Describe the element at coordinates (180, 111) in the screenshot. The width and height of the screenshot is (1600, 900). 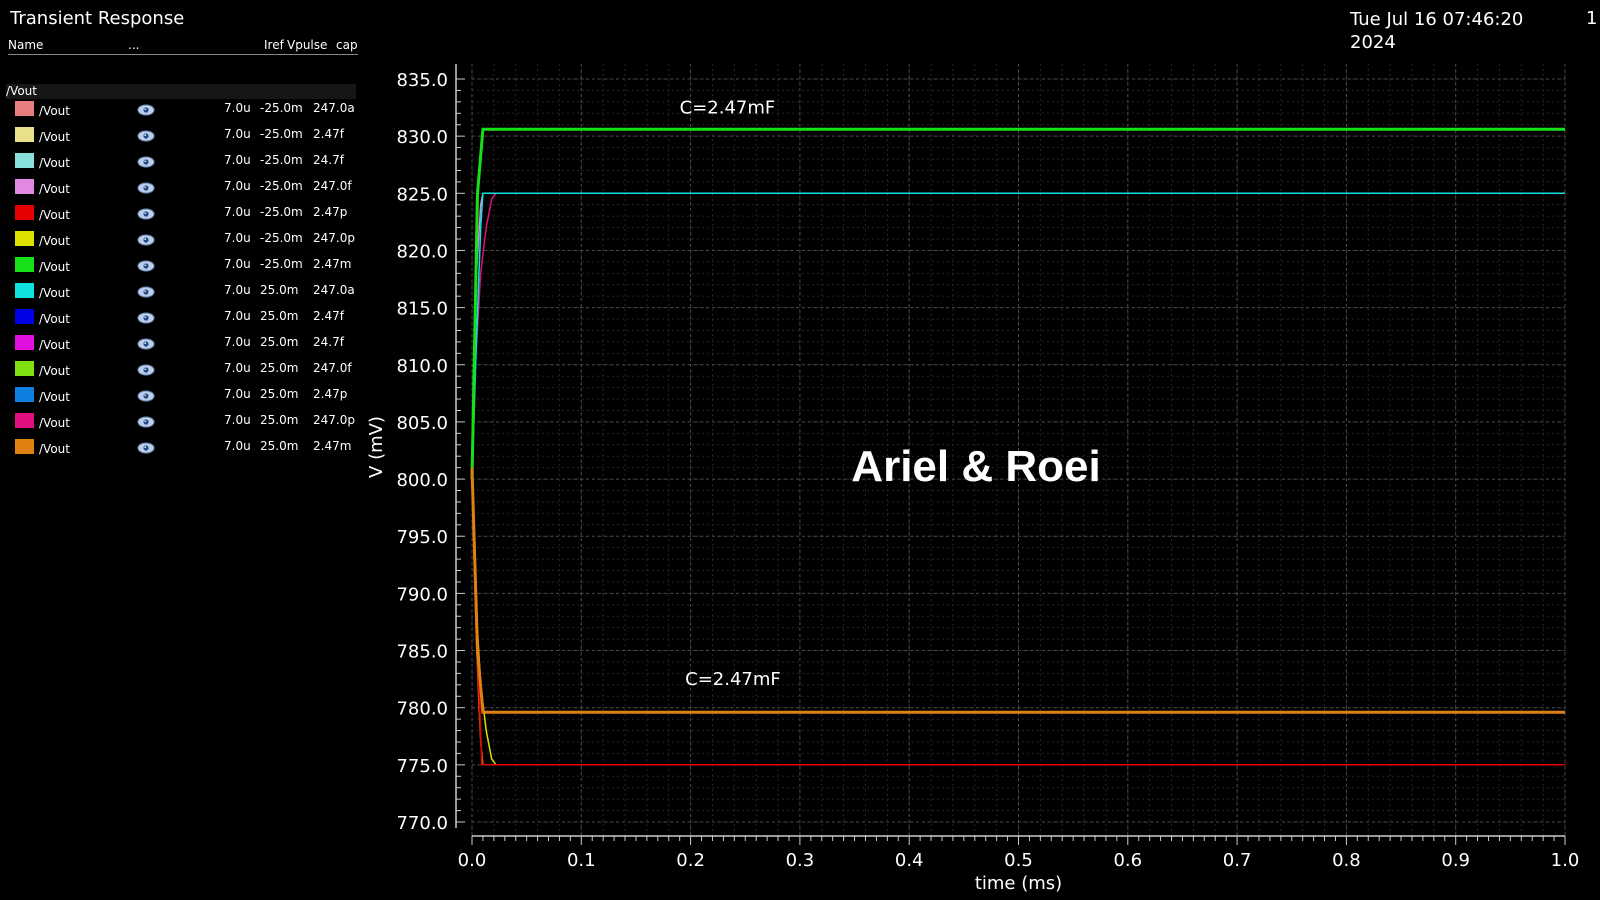
I see `legend-item: /Vout 7.0u -25.0m 247.0a` at that location.